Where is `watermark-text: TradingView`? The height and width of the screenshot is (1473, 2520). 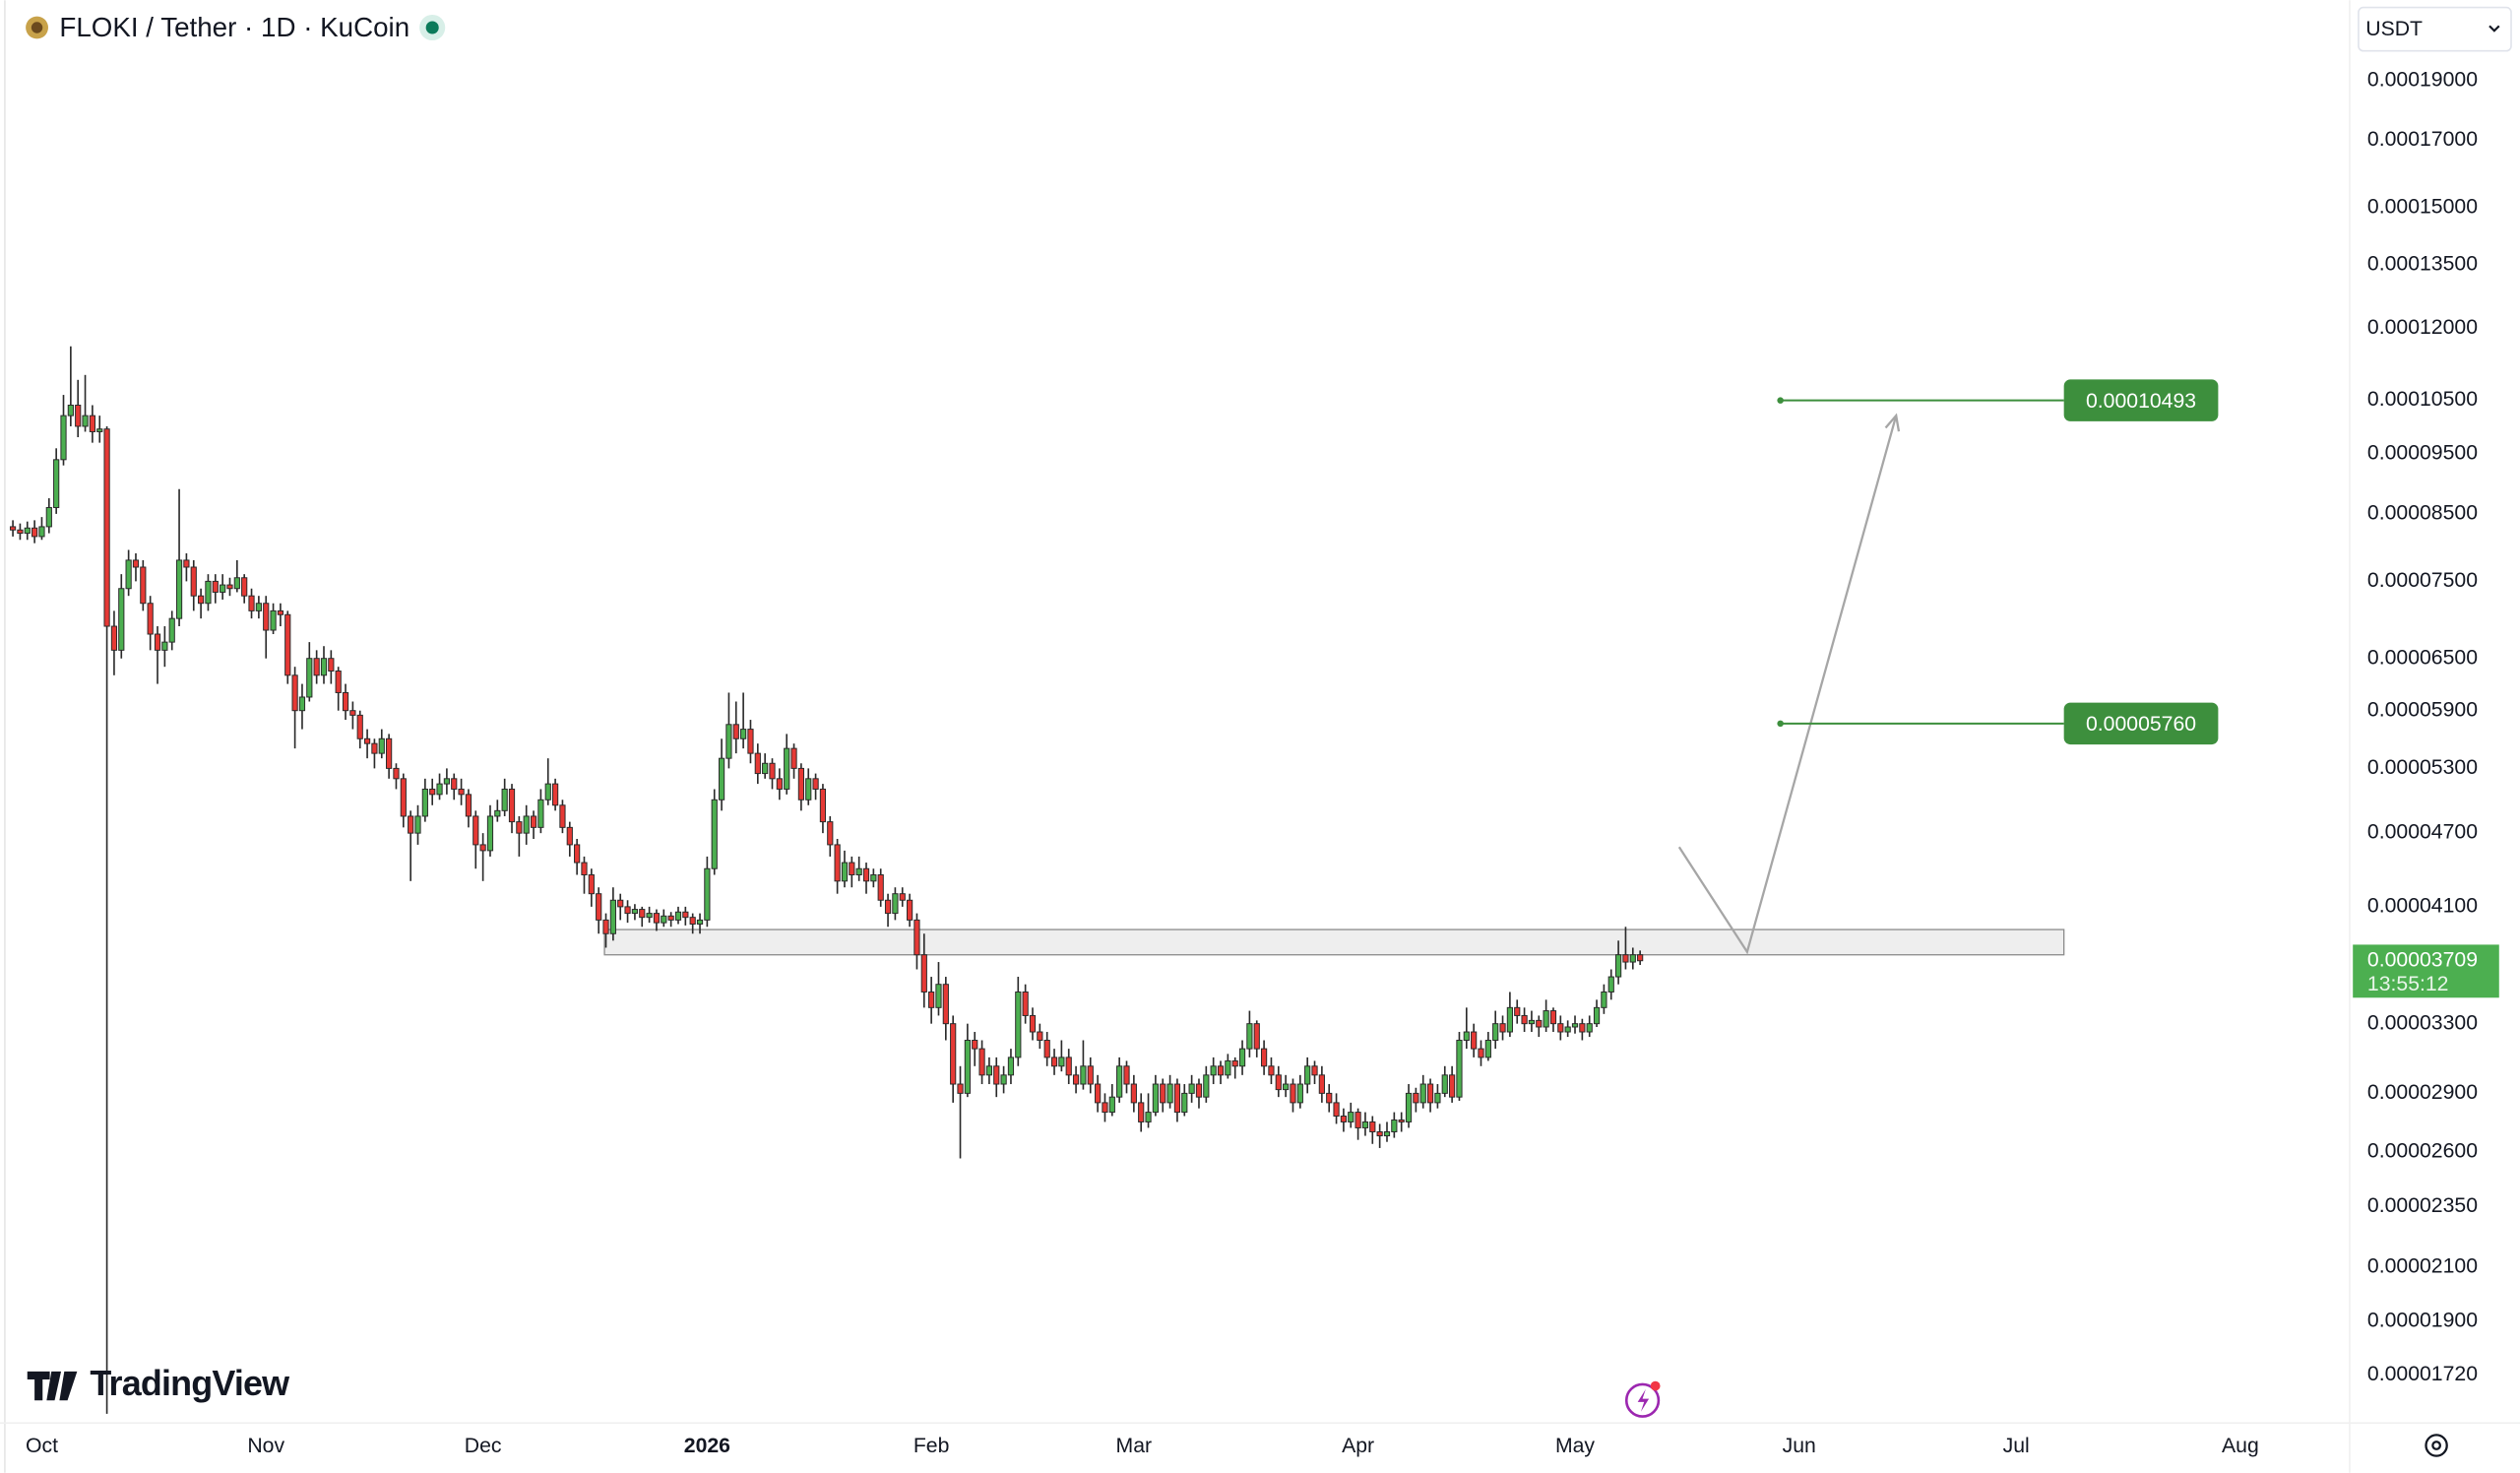 watermark-text: TradingView is located at coordinates (189, 1383).